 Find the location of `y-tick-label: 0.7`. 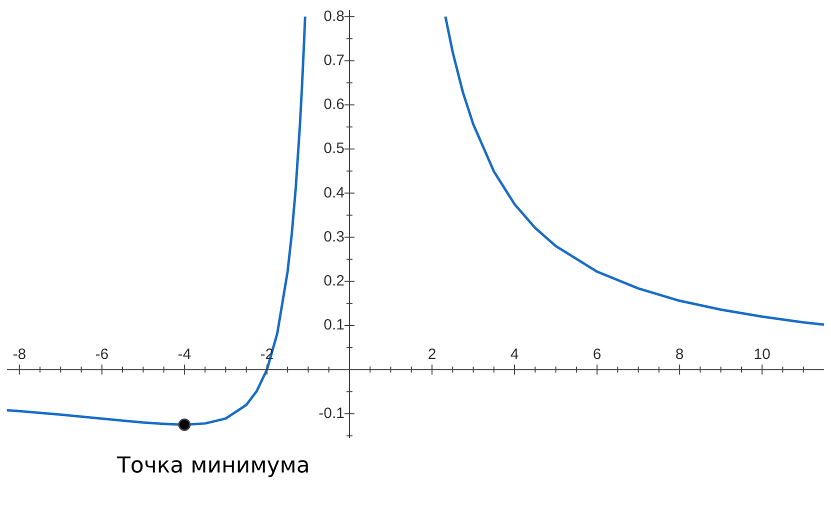

y-tick-label: 0.7 is located at coordinates (334, 60).